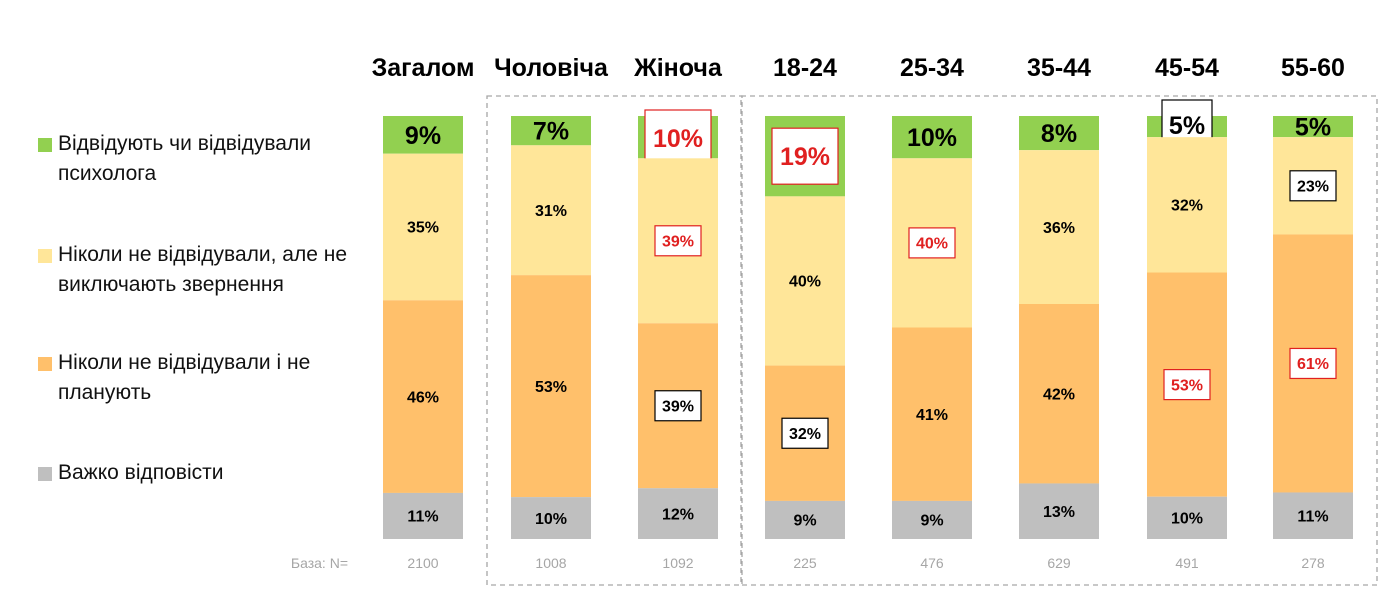  I want to click on data-label-s3-c3: 9%, so click(804, 521).